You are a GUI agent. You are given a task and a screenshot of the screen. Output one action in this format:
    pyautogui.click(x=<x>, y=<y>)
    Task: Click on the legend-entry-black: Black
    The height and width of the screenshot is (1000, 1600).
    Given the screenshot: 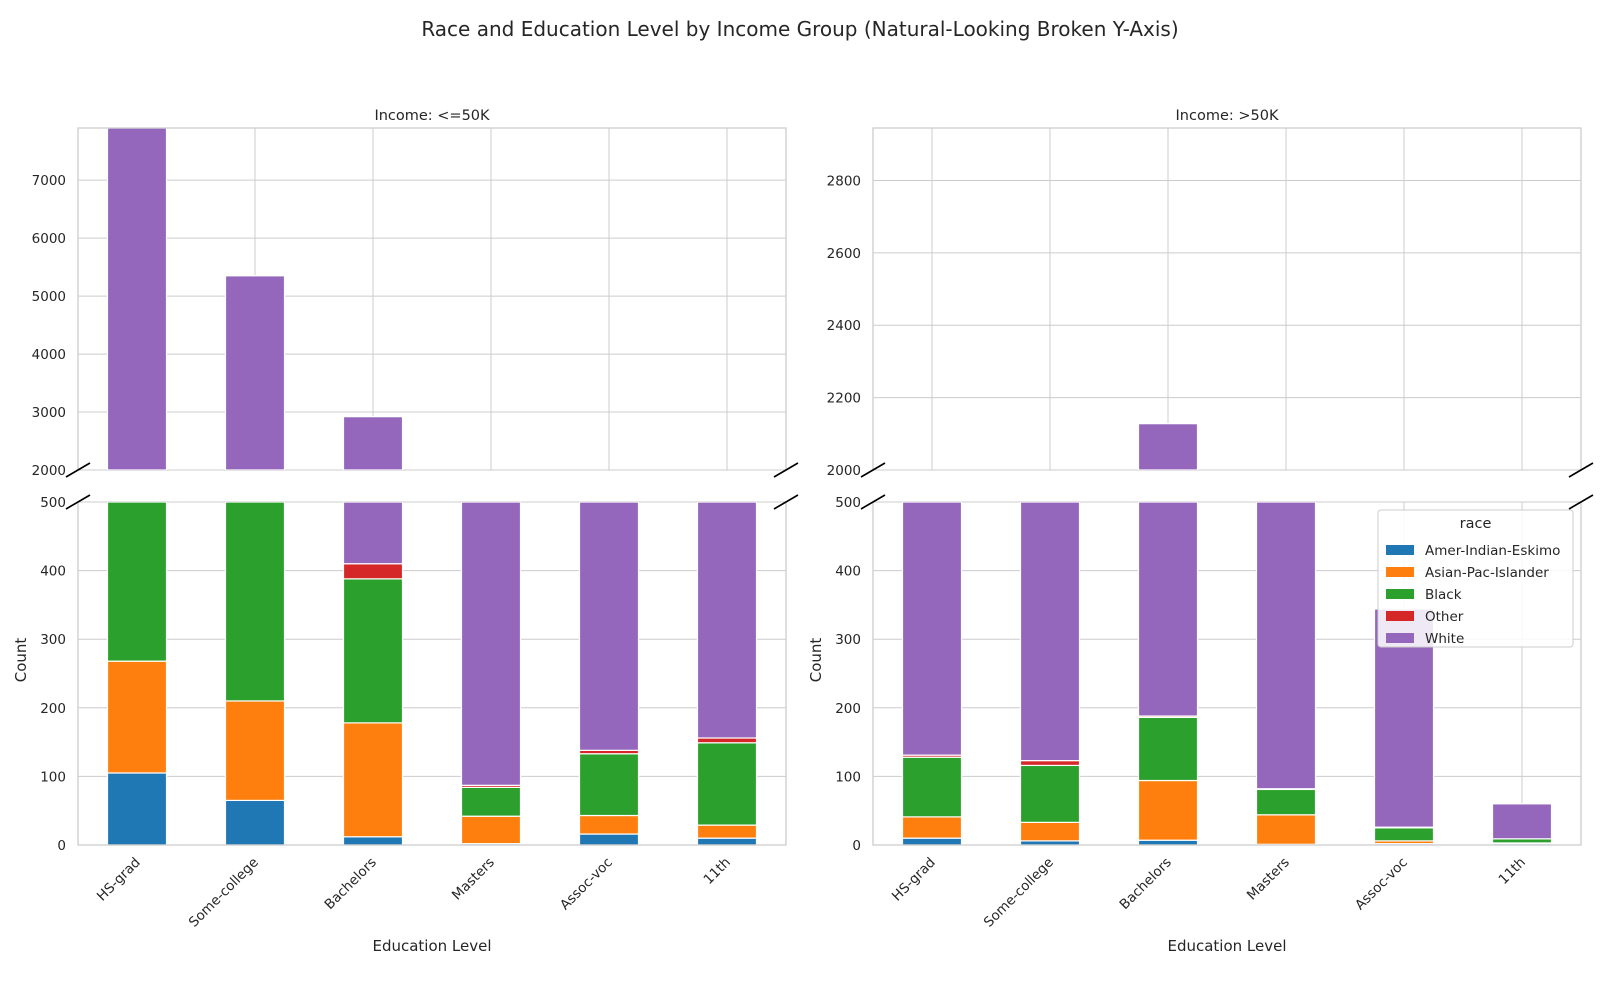 What is the action you would take?
    pyautogui.click(x=1443, y=595)
    